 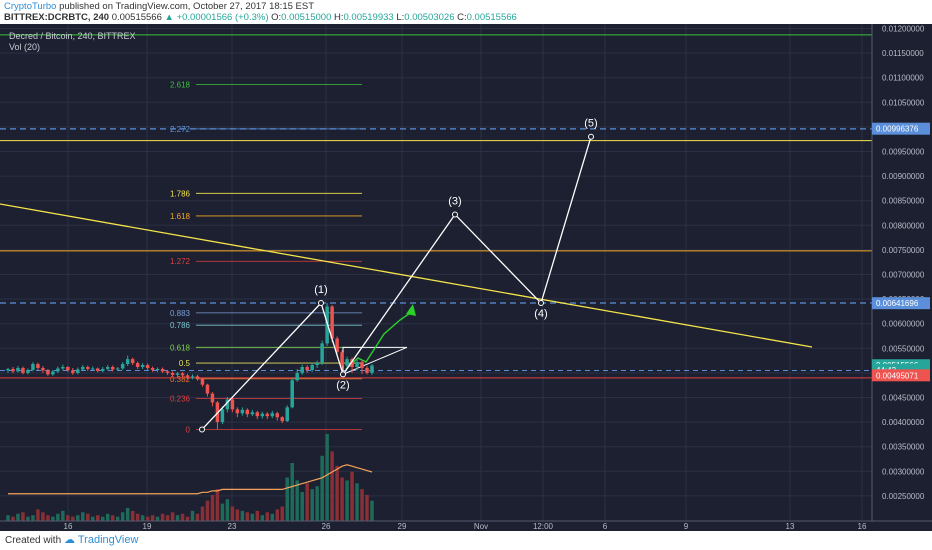 I want to click on projection-arrowhead, so click(x=411, y=310).